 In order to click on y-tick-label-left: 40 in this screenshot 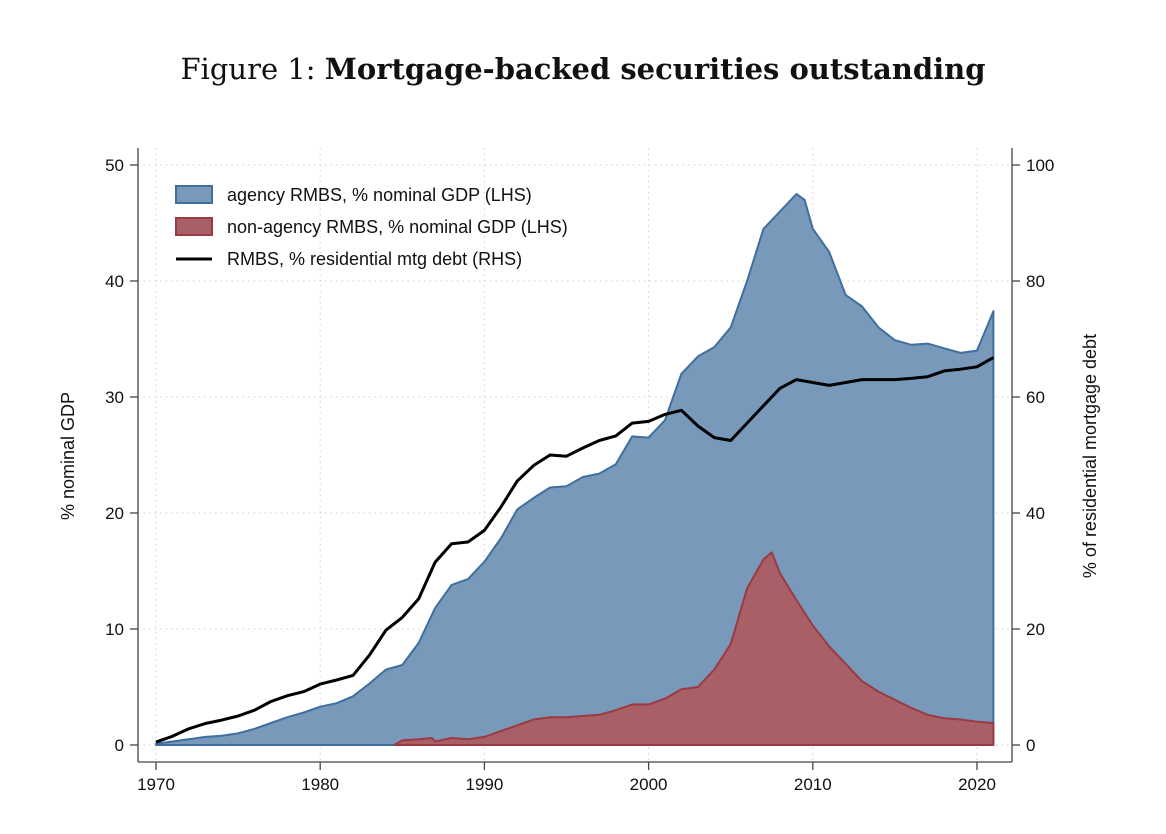, I will do `click(114, 281)`.